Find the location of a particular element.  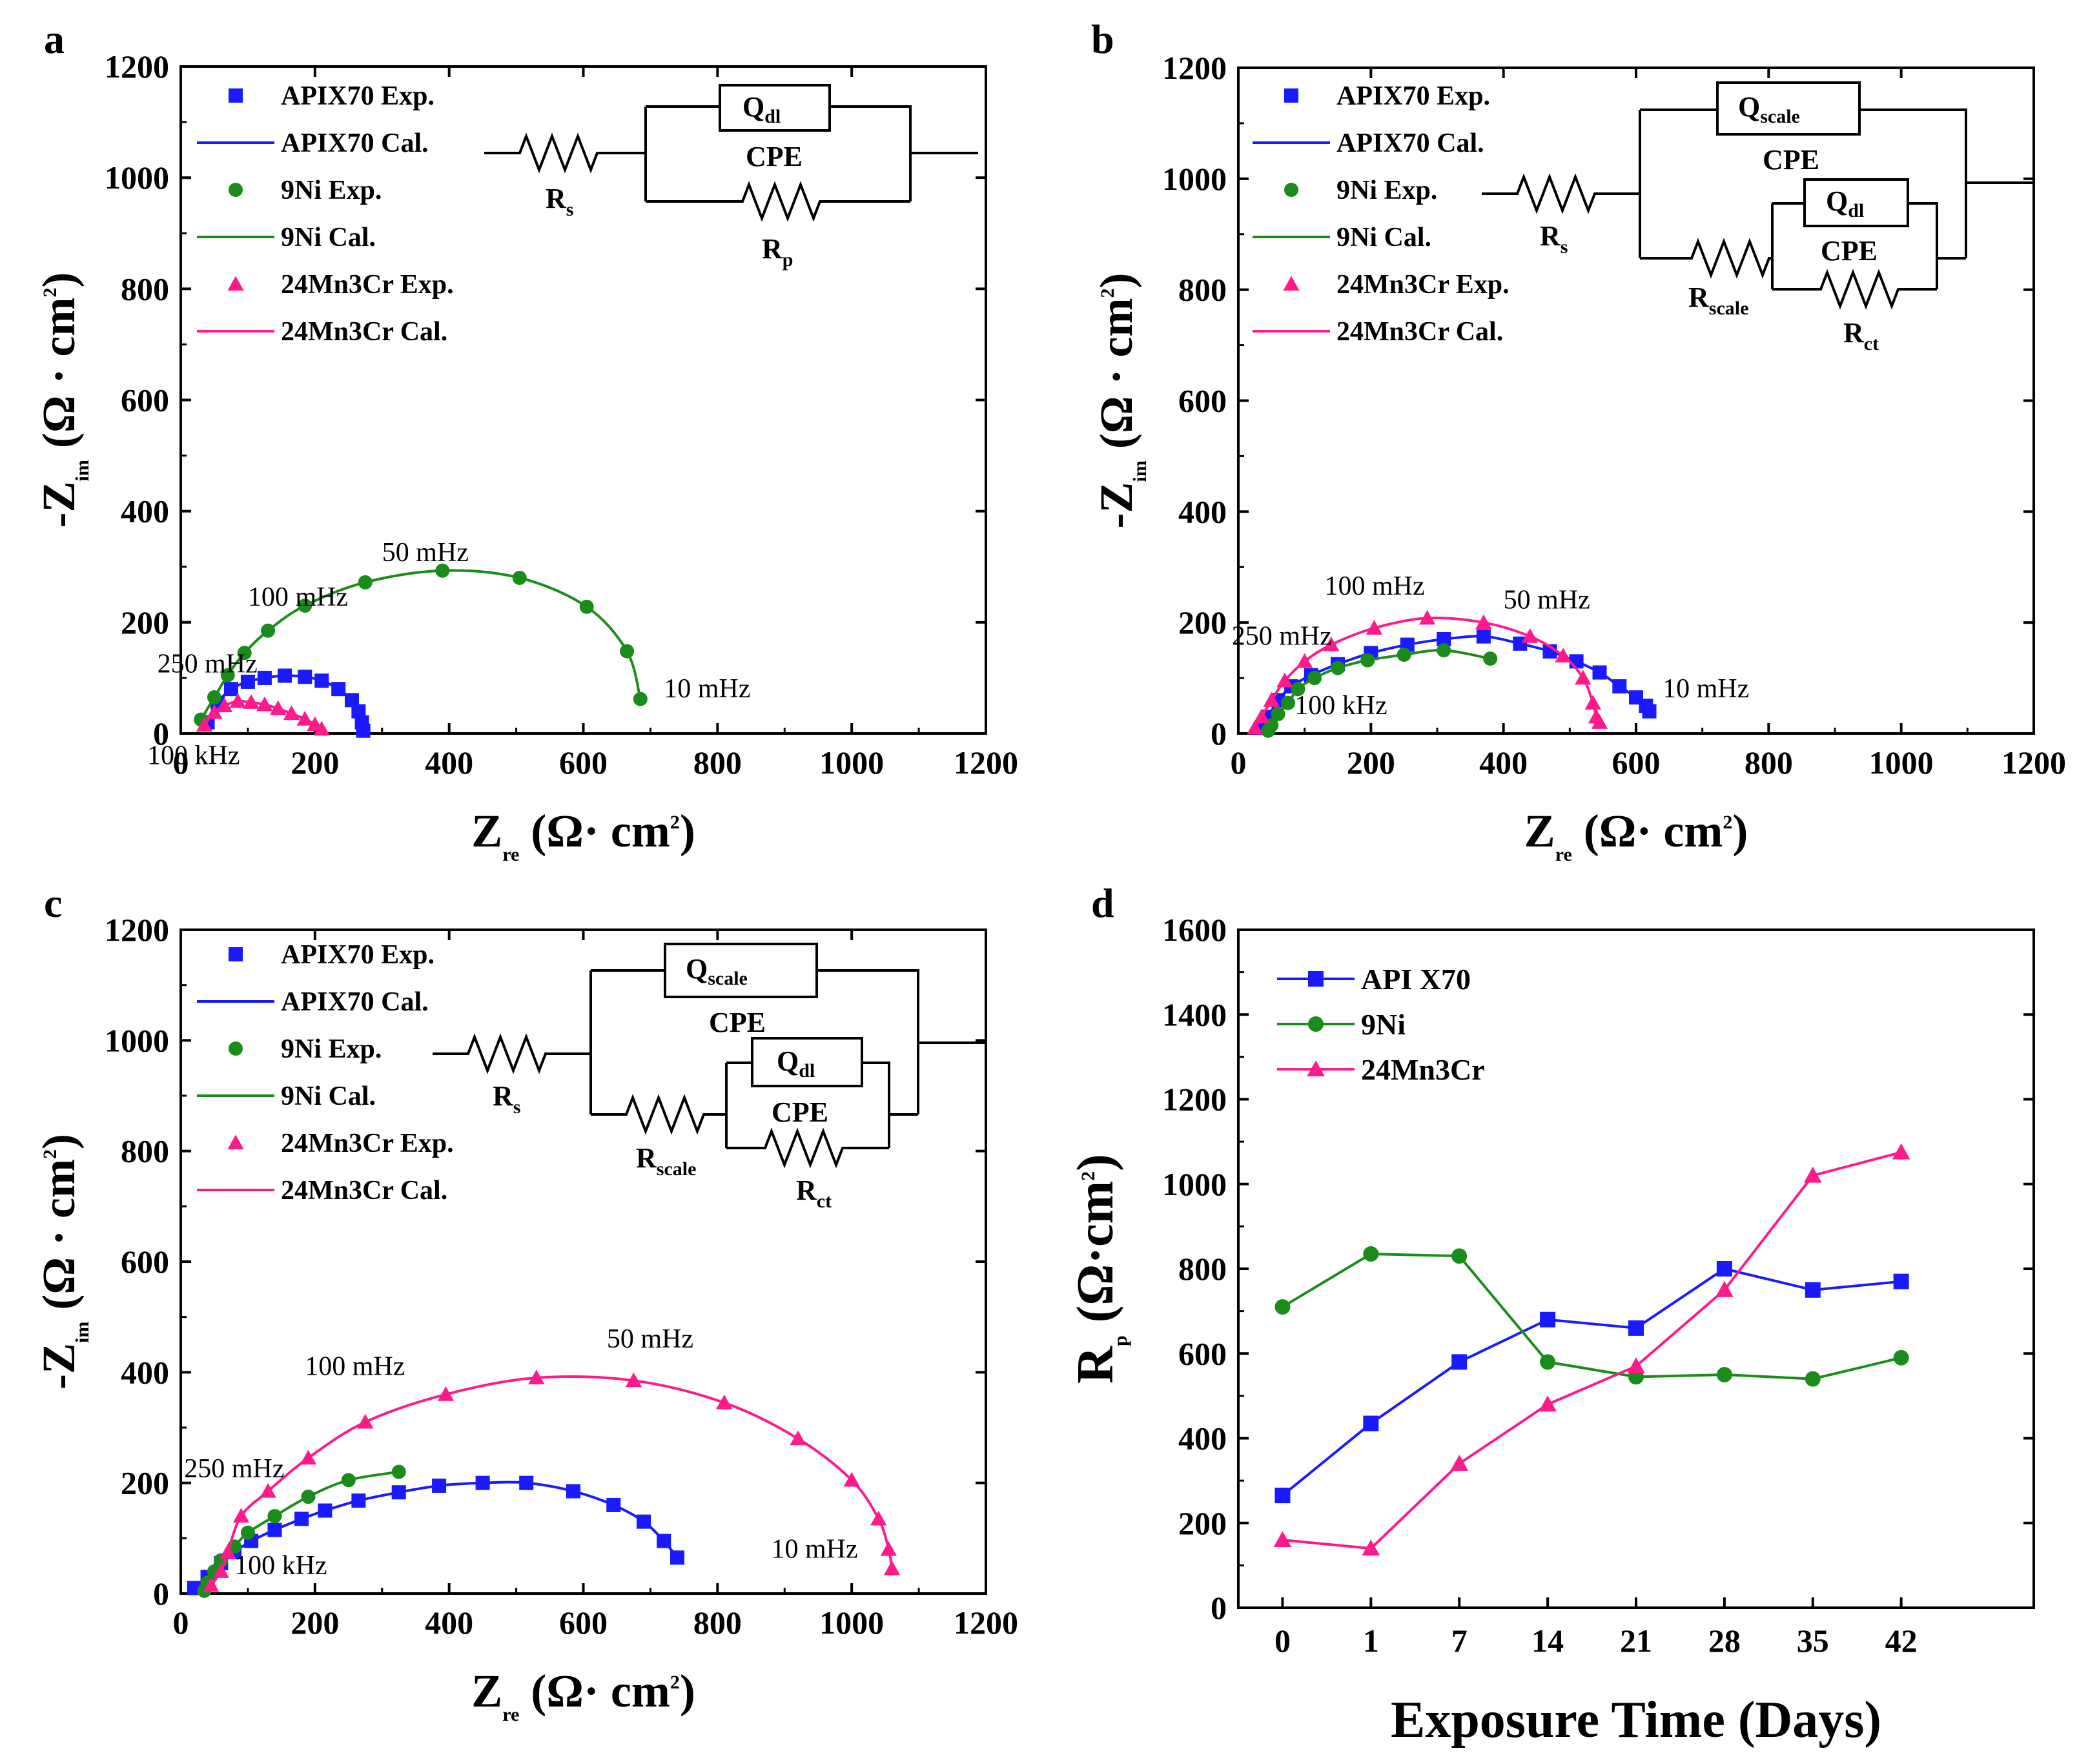

y-tick-label: 400 is located at coordinates (145, 511).